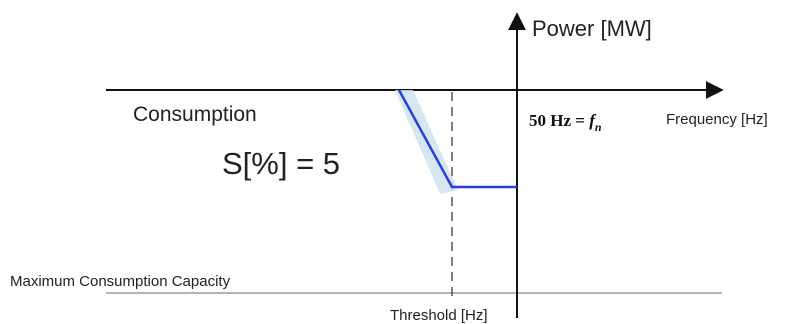  What do you see at coordinates (717, 119) in the screenshot?
I see `frequency-axis-label: Frequency [Hz]` at bounding box center [717, 119].